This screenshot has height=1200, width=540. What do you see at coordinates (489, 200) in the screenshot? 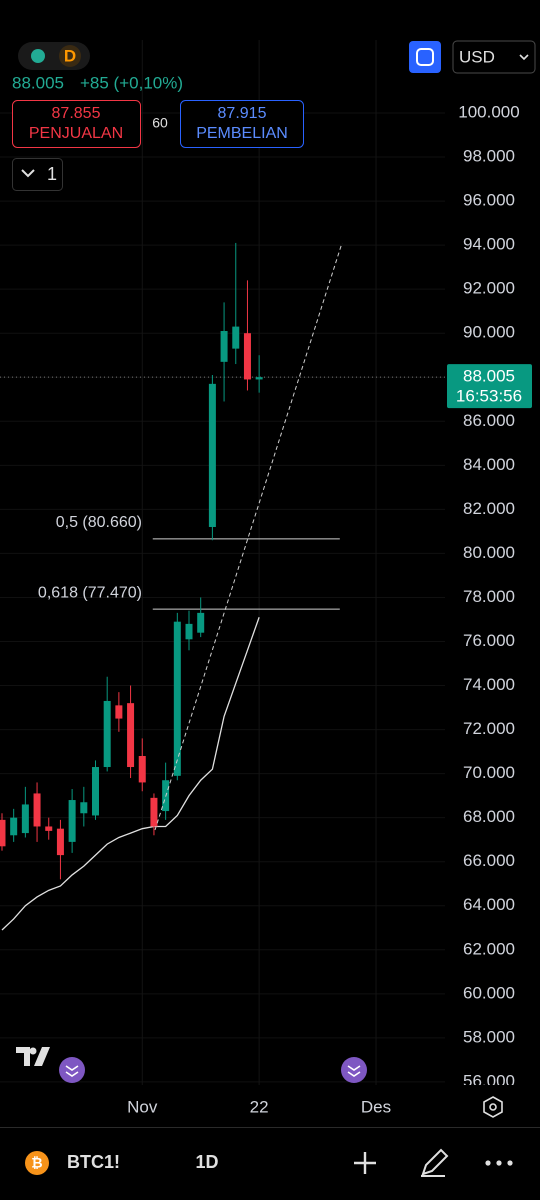
I see `y-tick-label: 96.000` at bounding box center [489, 200].